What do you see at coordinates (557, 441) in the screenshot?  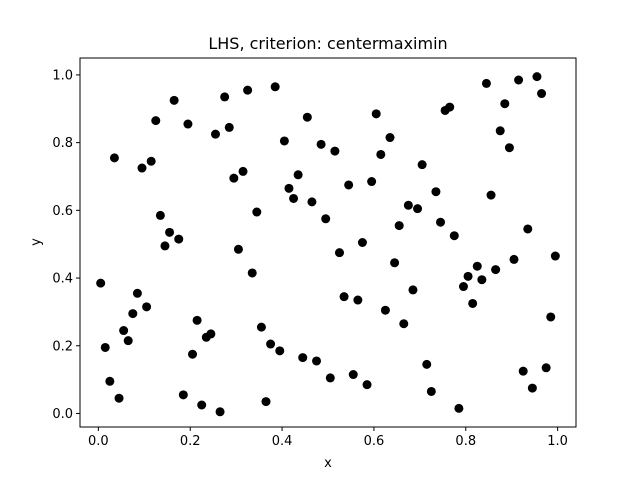 I see `x-tick-label: 1.0` at bounding box center [557, 441].